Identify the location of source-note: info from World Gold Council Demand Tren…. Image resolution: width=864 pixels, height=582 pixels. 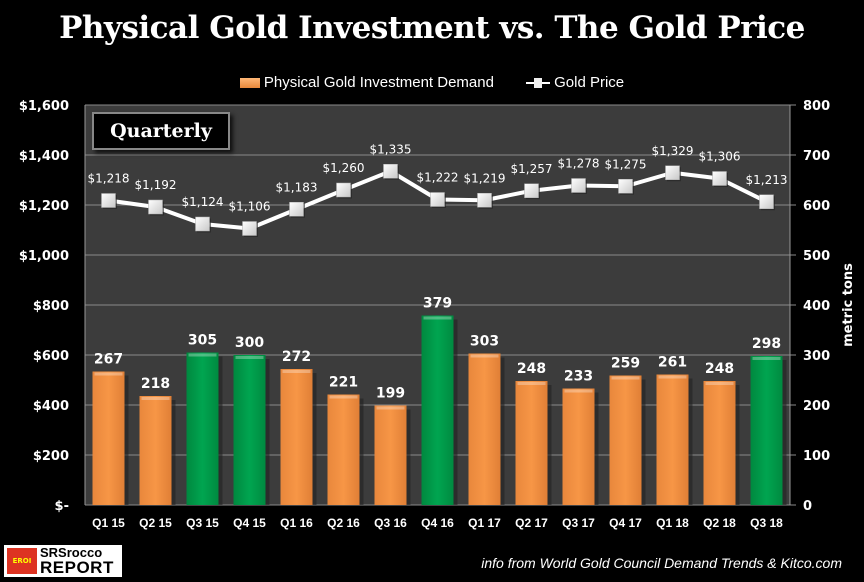
(661, 563).